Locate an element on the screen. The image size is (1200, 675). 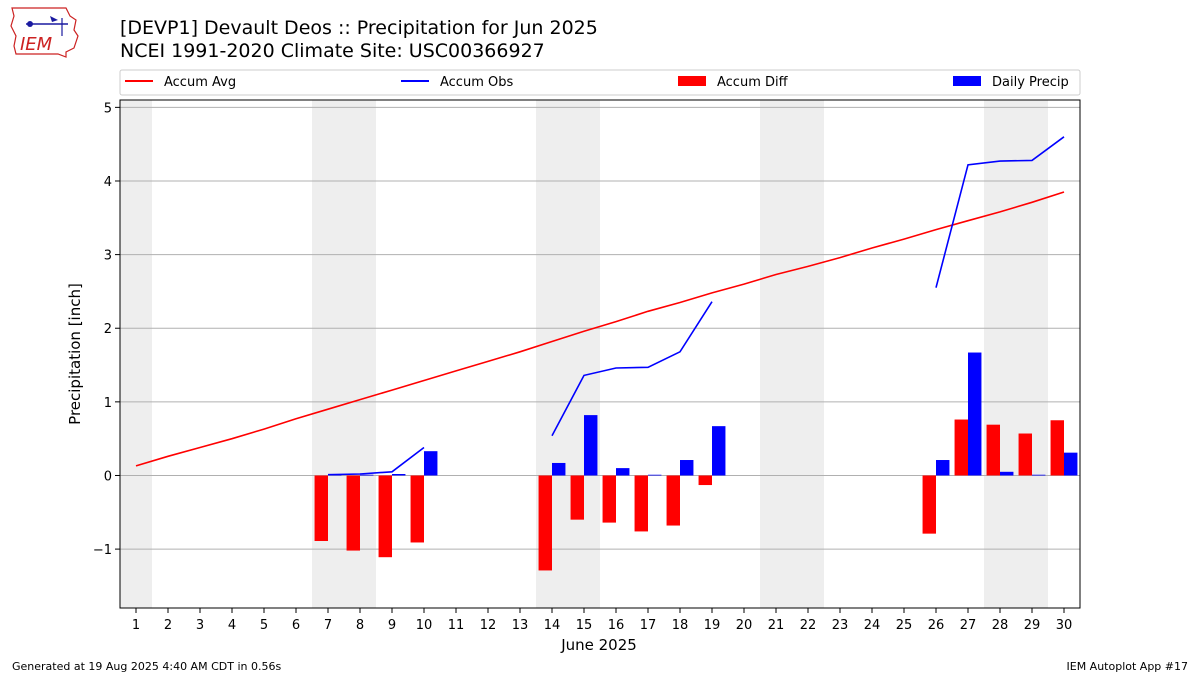
ytick-label-0: −1 is located at coordinates (102, 550).